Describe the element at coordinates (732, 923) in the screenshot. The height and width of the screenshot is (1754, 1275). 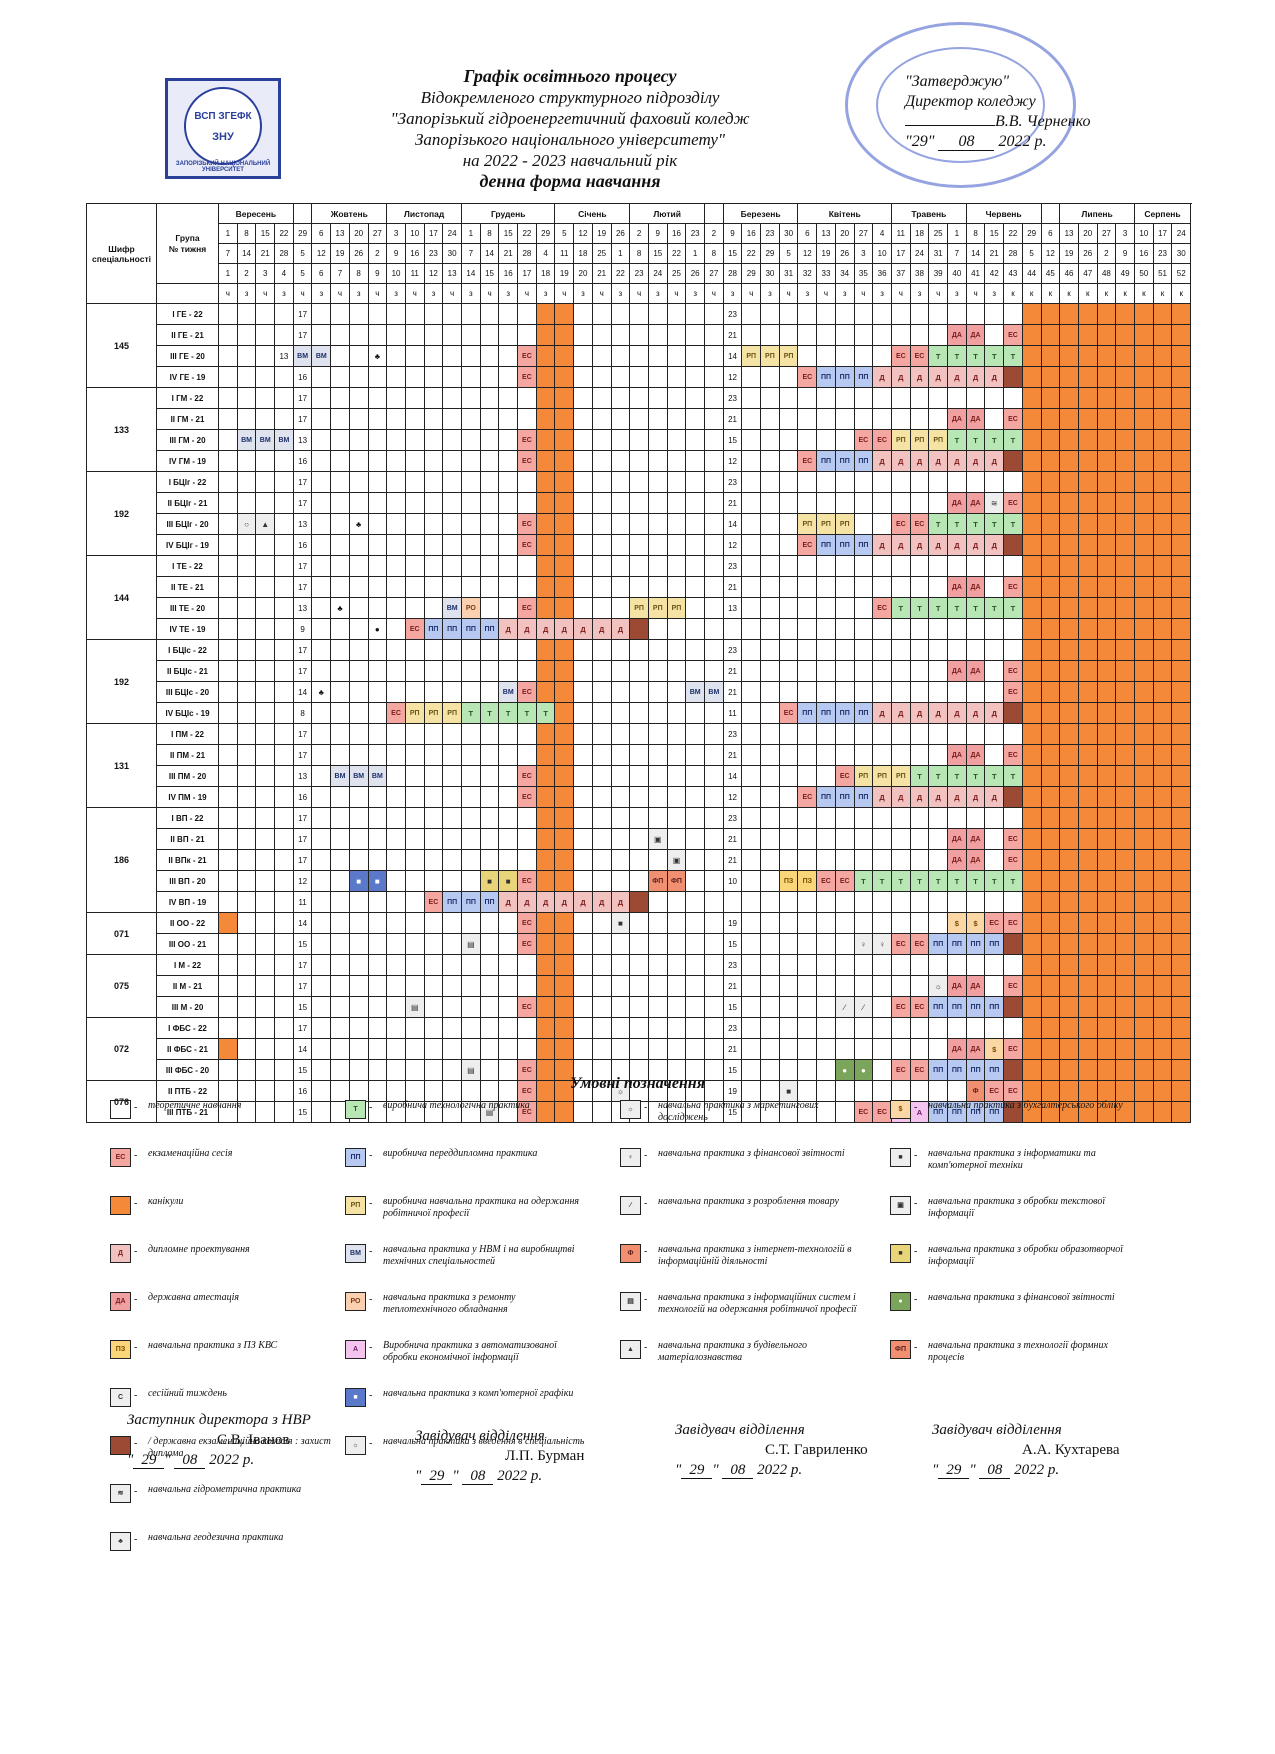
I see `schedule-cell: 19` at that location.